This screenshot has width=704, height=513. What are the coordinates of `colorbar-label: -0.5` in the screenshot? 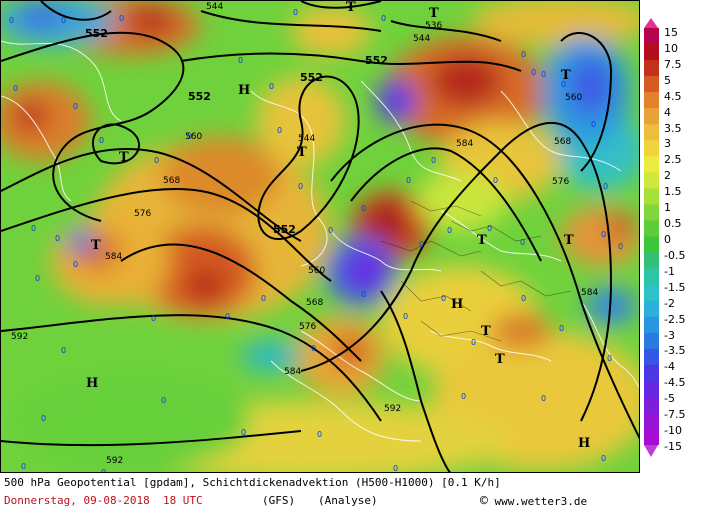 It's located at (675, 255).